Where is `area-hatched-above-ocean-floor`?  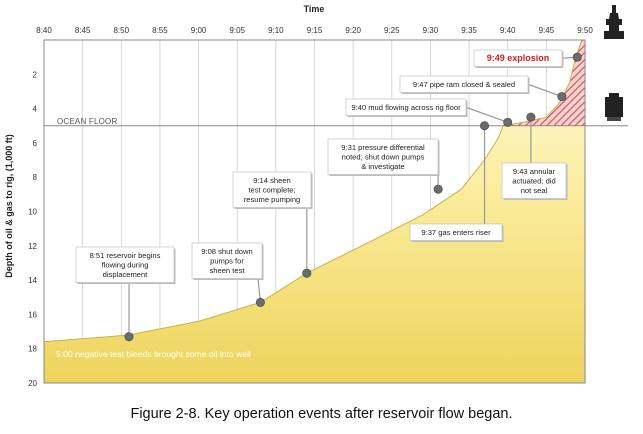
area-hatched-above-ocean-floor is located at coordinates (544, 83).